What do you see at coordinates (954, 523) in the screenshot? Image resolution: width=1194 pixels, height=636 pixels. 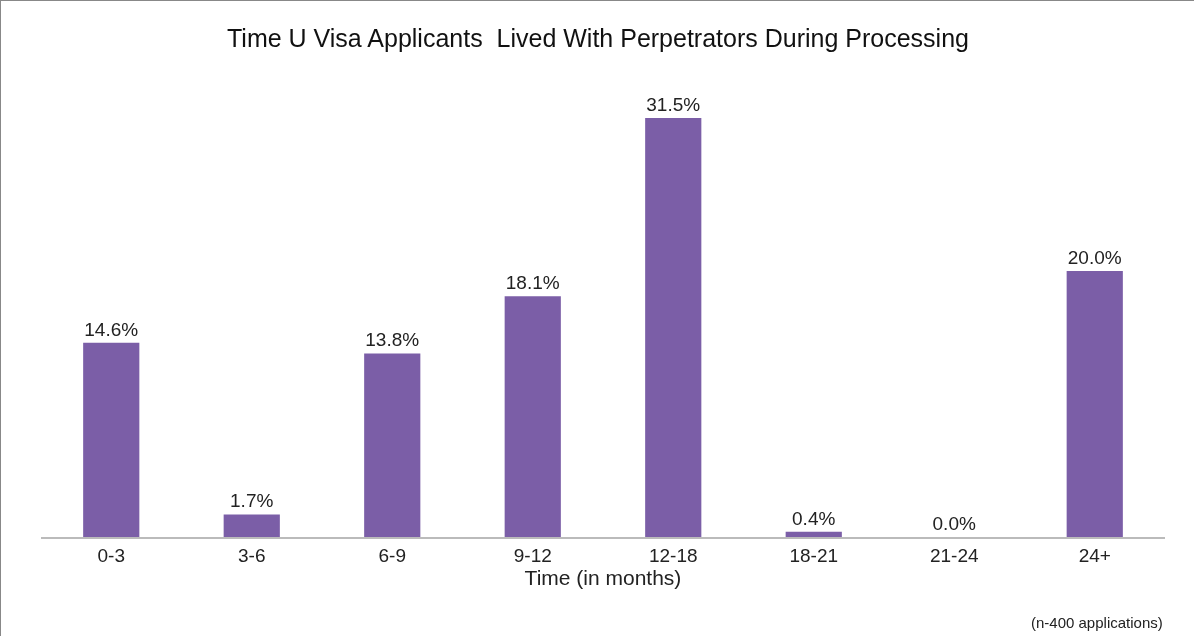 I see `data-label: 0.0%` at bounding box center [954, 523].